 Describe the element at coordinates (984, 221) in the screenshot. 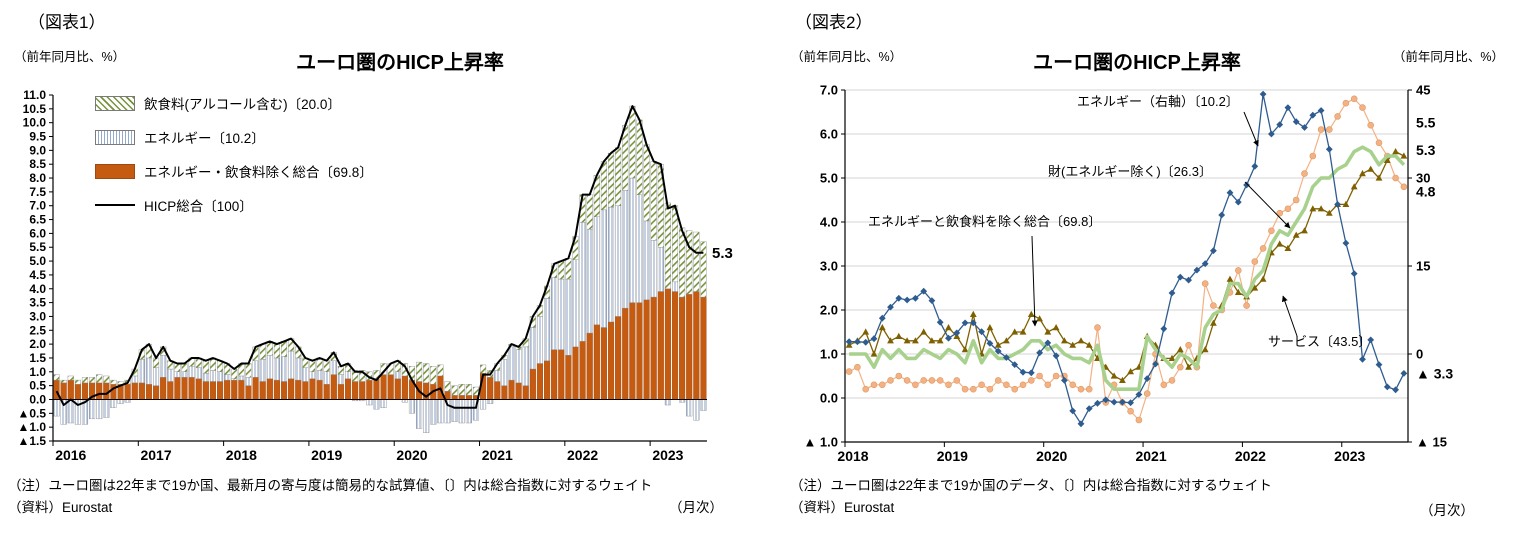

I see `svg-text: エネルギーと飲食料を除く総合〔69.8〕` at that location.